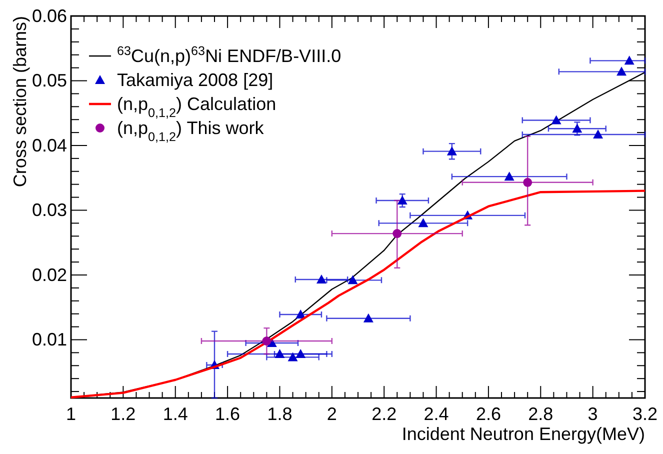  I want to click on y-tick-label: 0.02, so click(49, 274).